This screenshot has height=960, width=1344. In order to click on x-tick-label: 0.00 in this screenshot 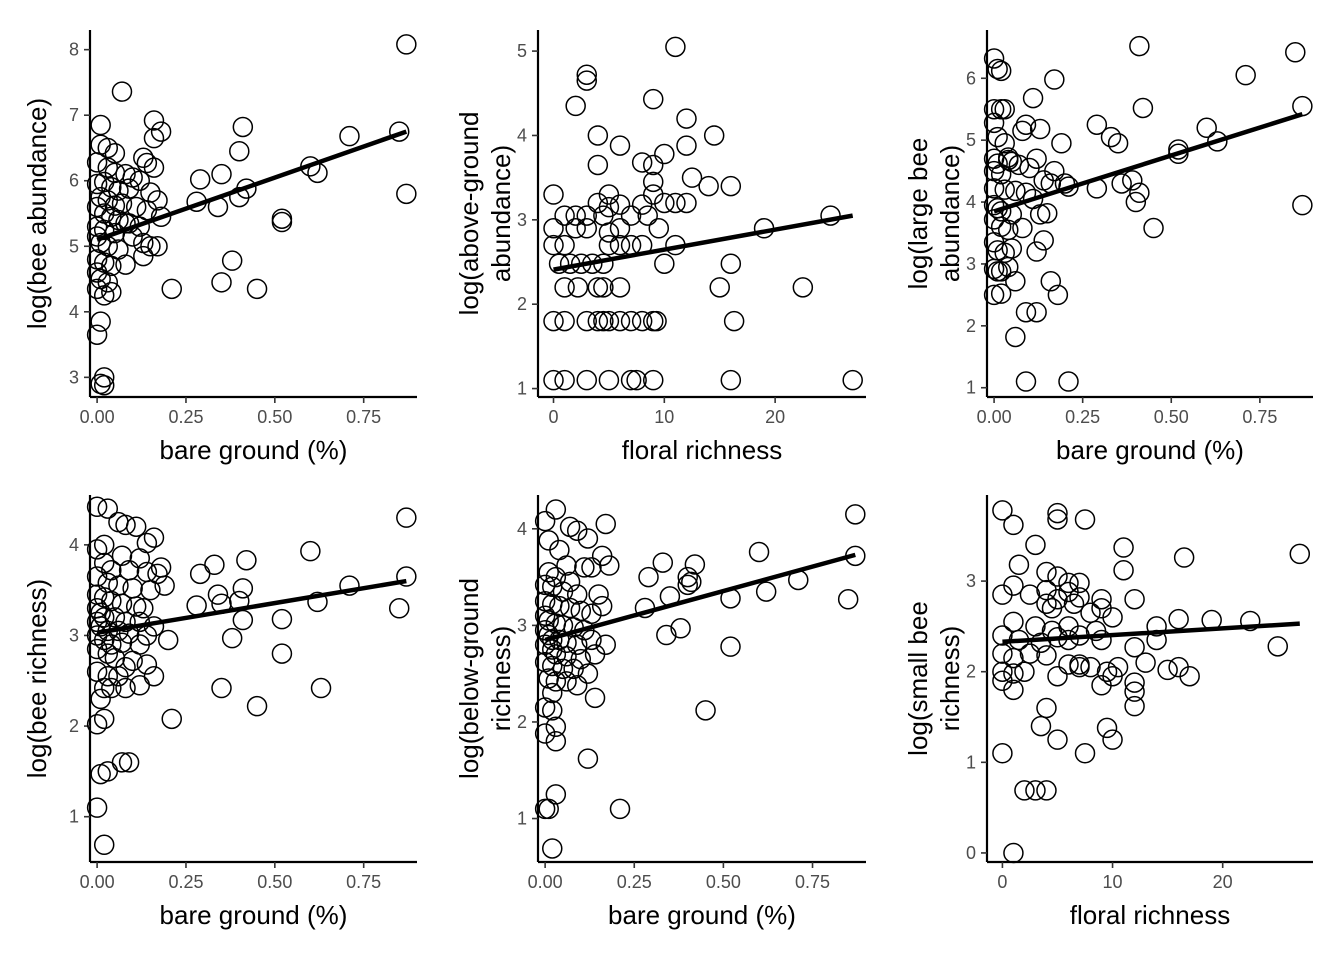, I will do `click(97, 417)`.